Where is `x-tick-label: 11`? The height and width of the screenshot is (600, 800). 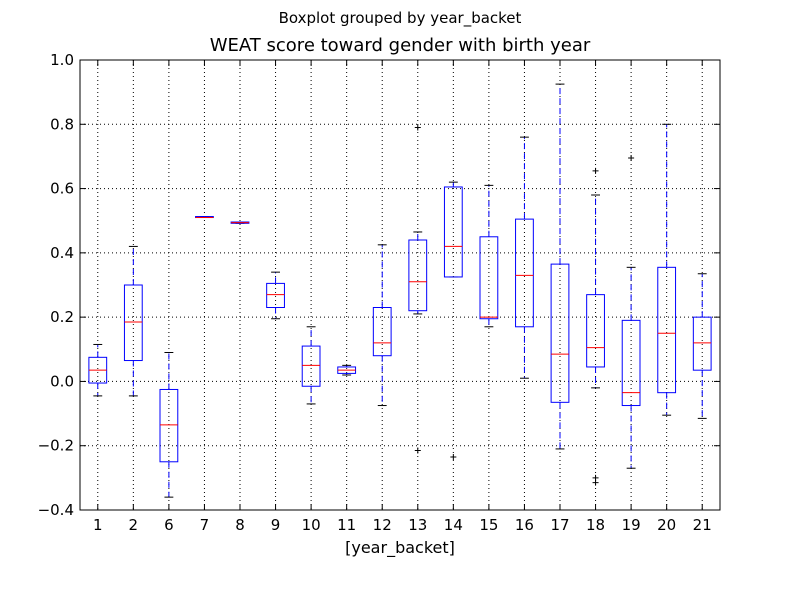 x-tick-label: 11 is located at coordinates (346, 525).